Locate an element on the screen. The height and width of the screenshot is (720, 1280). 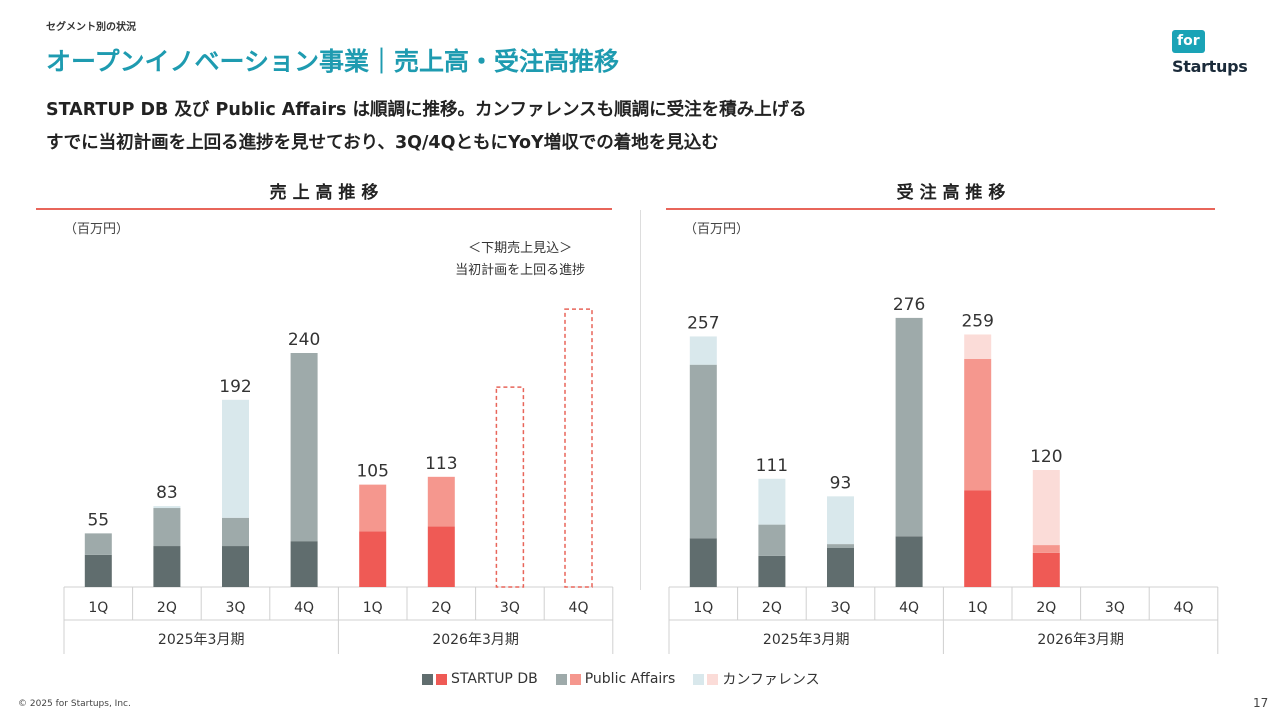
total-label: 105 is located at coordinates (372, 472).